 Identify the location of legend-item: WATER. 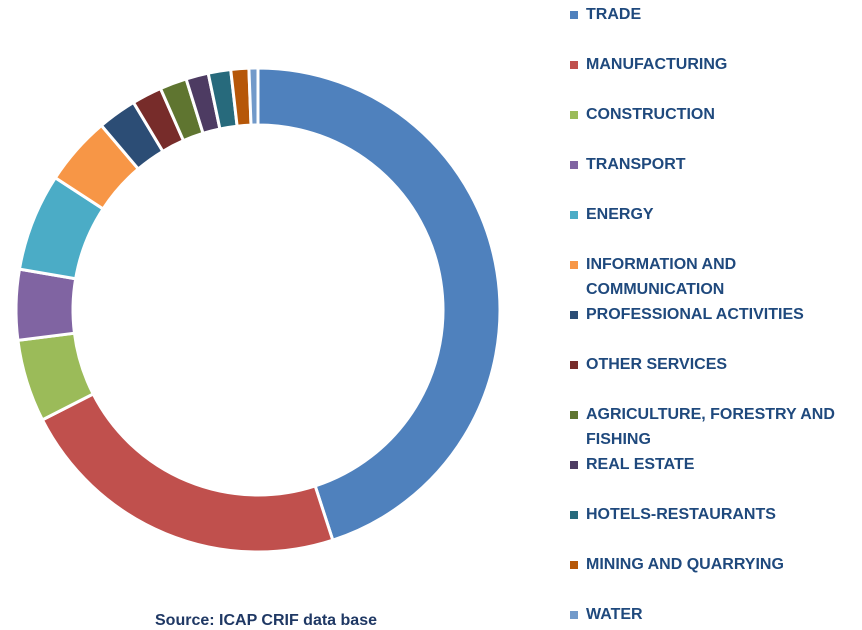
(715, 614).